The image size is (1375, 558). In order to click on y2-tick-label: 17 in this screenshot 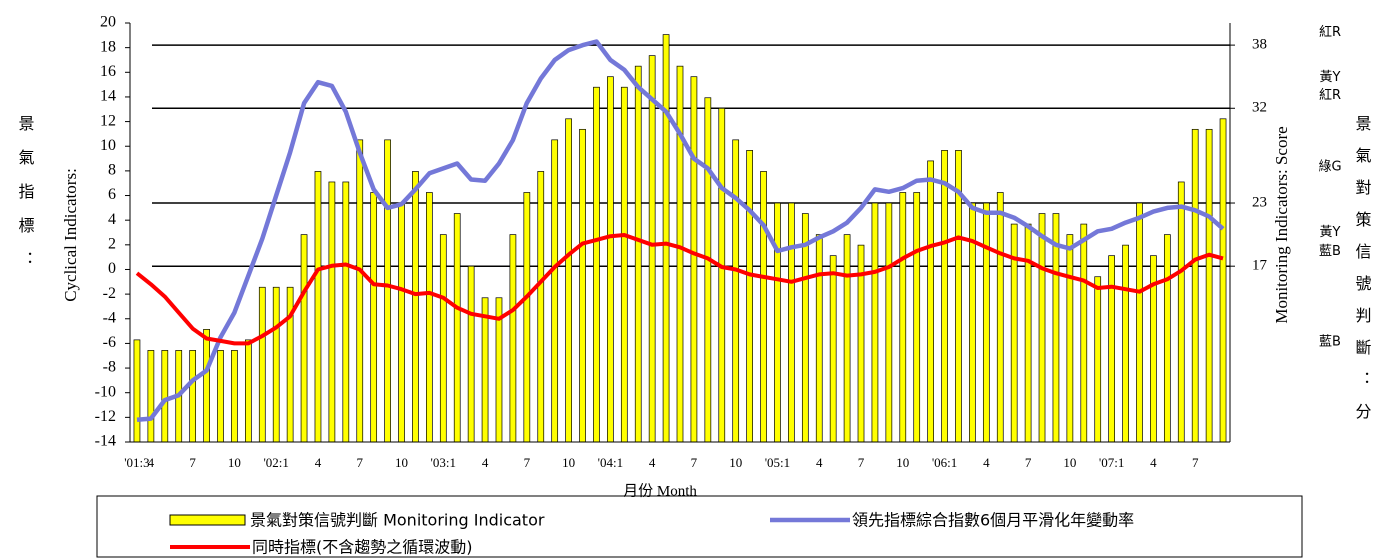, I will do `click(1260, 266)`.